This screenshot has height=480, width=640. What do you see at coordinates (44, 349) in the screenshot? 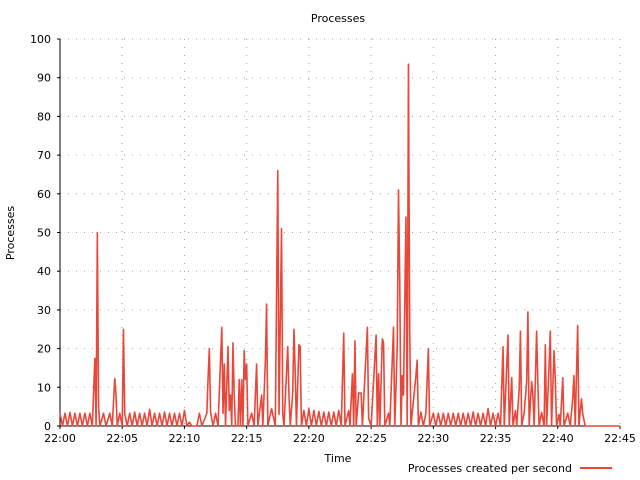
I see `y-tick-label: 20` at bounding box center [44, 349].